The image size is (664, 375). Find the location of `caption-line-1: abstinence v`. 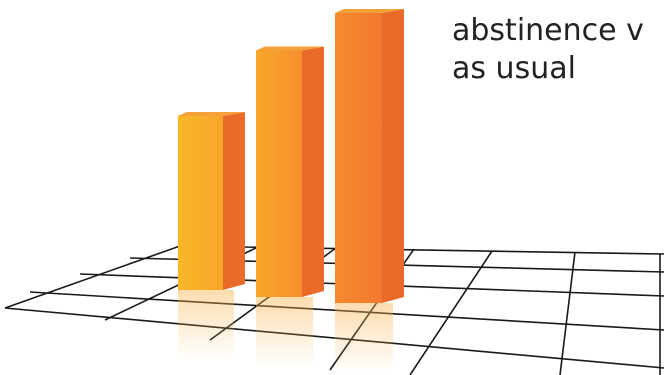

caption-line-1: abstinence v is located at coordinates (548, 30).